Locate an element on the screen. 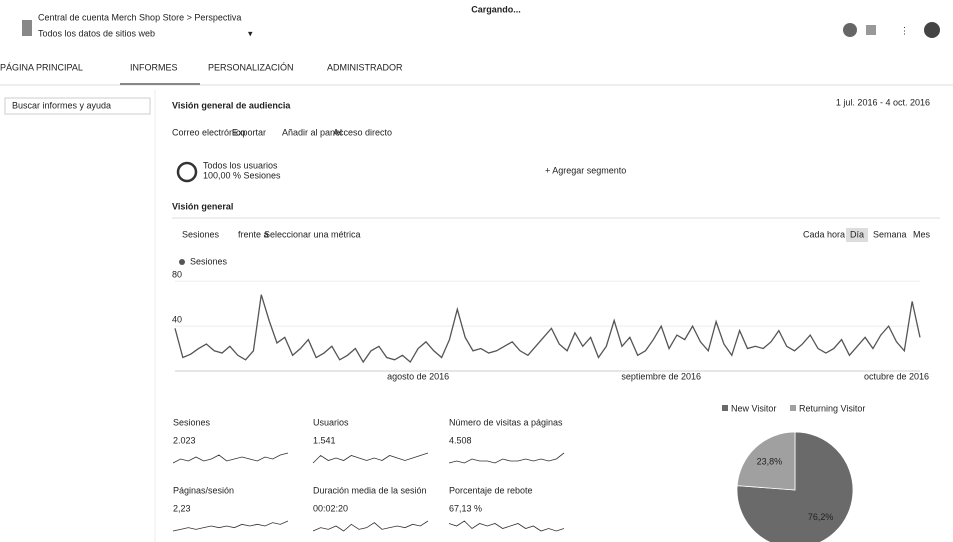 Image resolution: width=953 pixels, height=542 pixels. legend-label: New Visitor is located at coordinates (753, 408).